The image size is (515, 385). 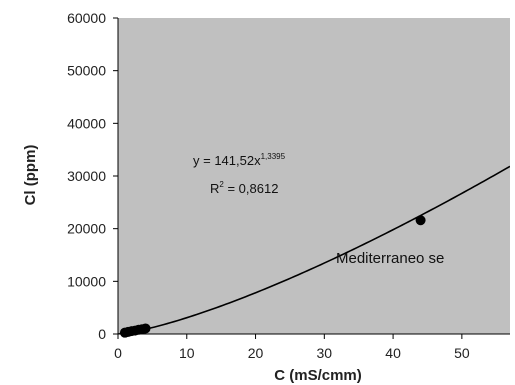 I want to click on y-tick-label: 40000, so click(x=86, y=123).